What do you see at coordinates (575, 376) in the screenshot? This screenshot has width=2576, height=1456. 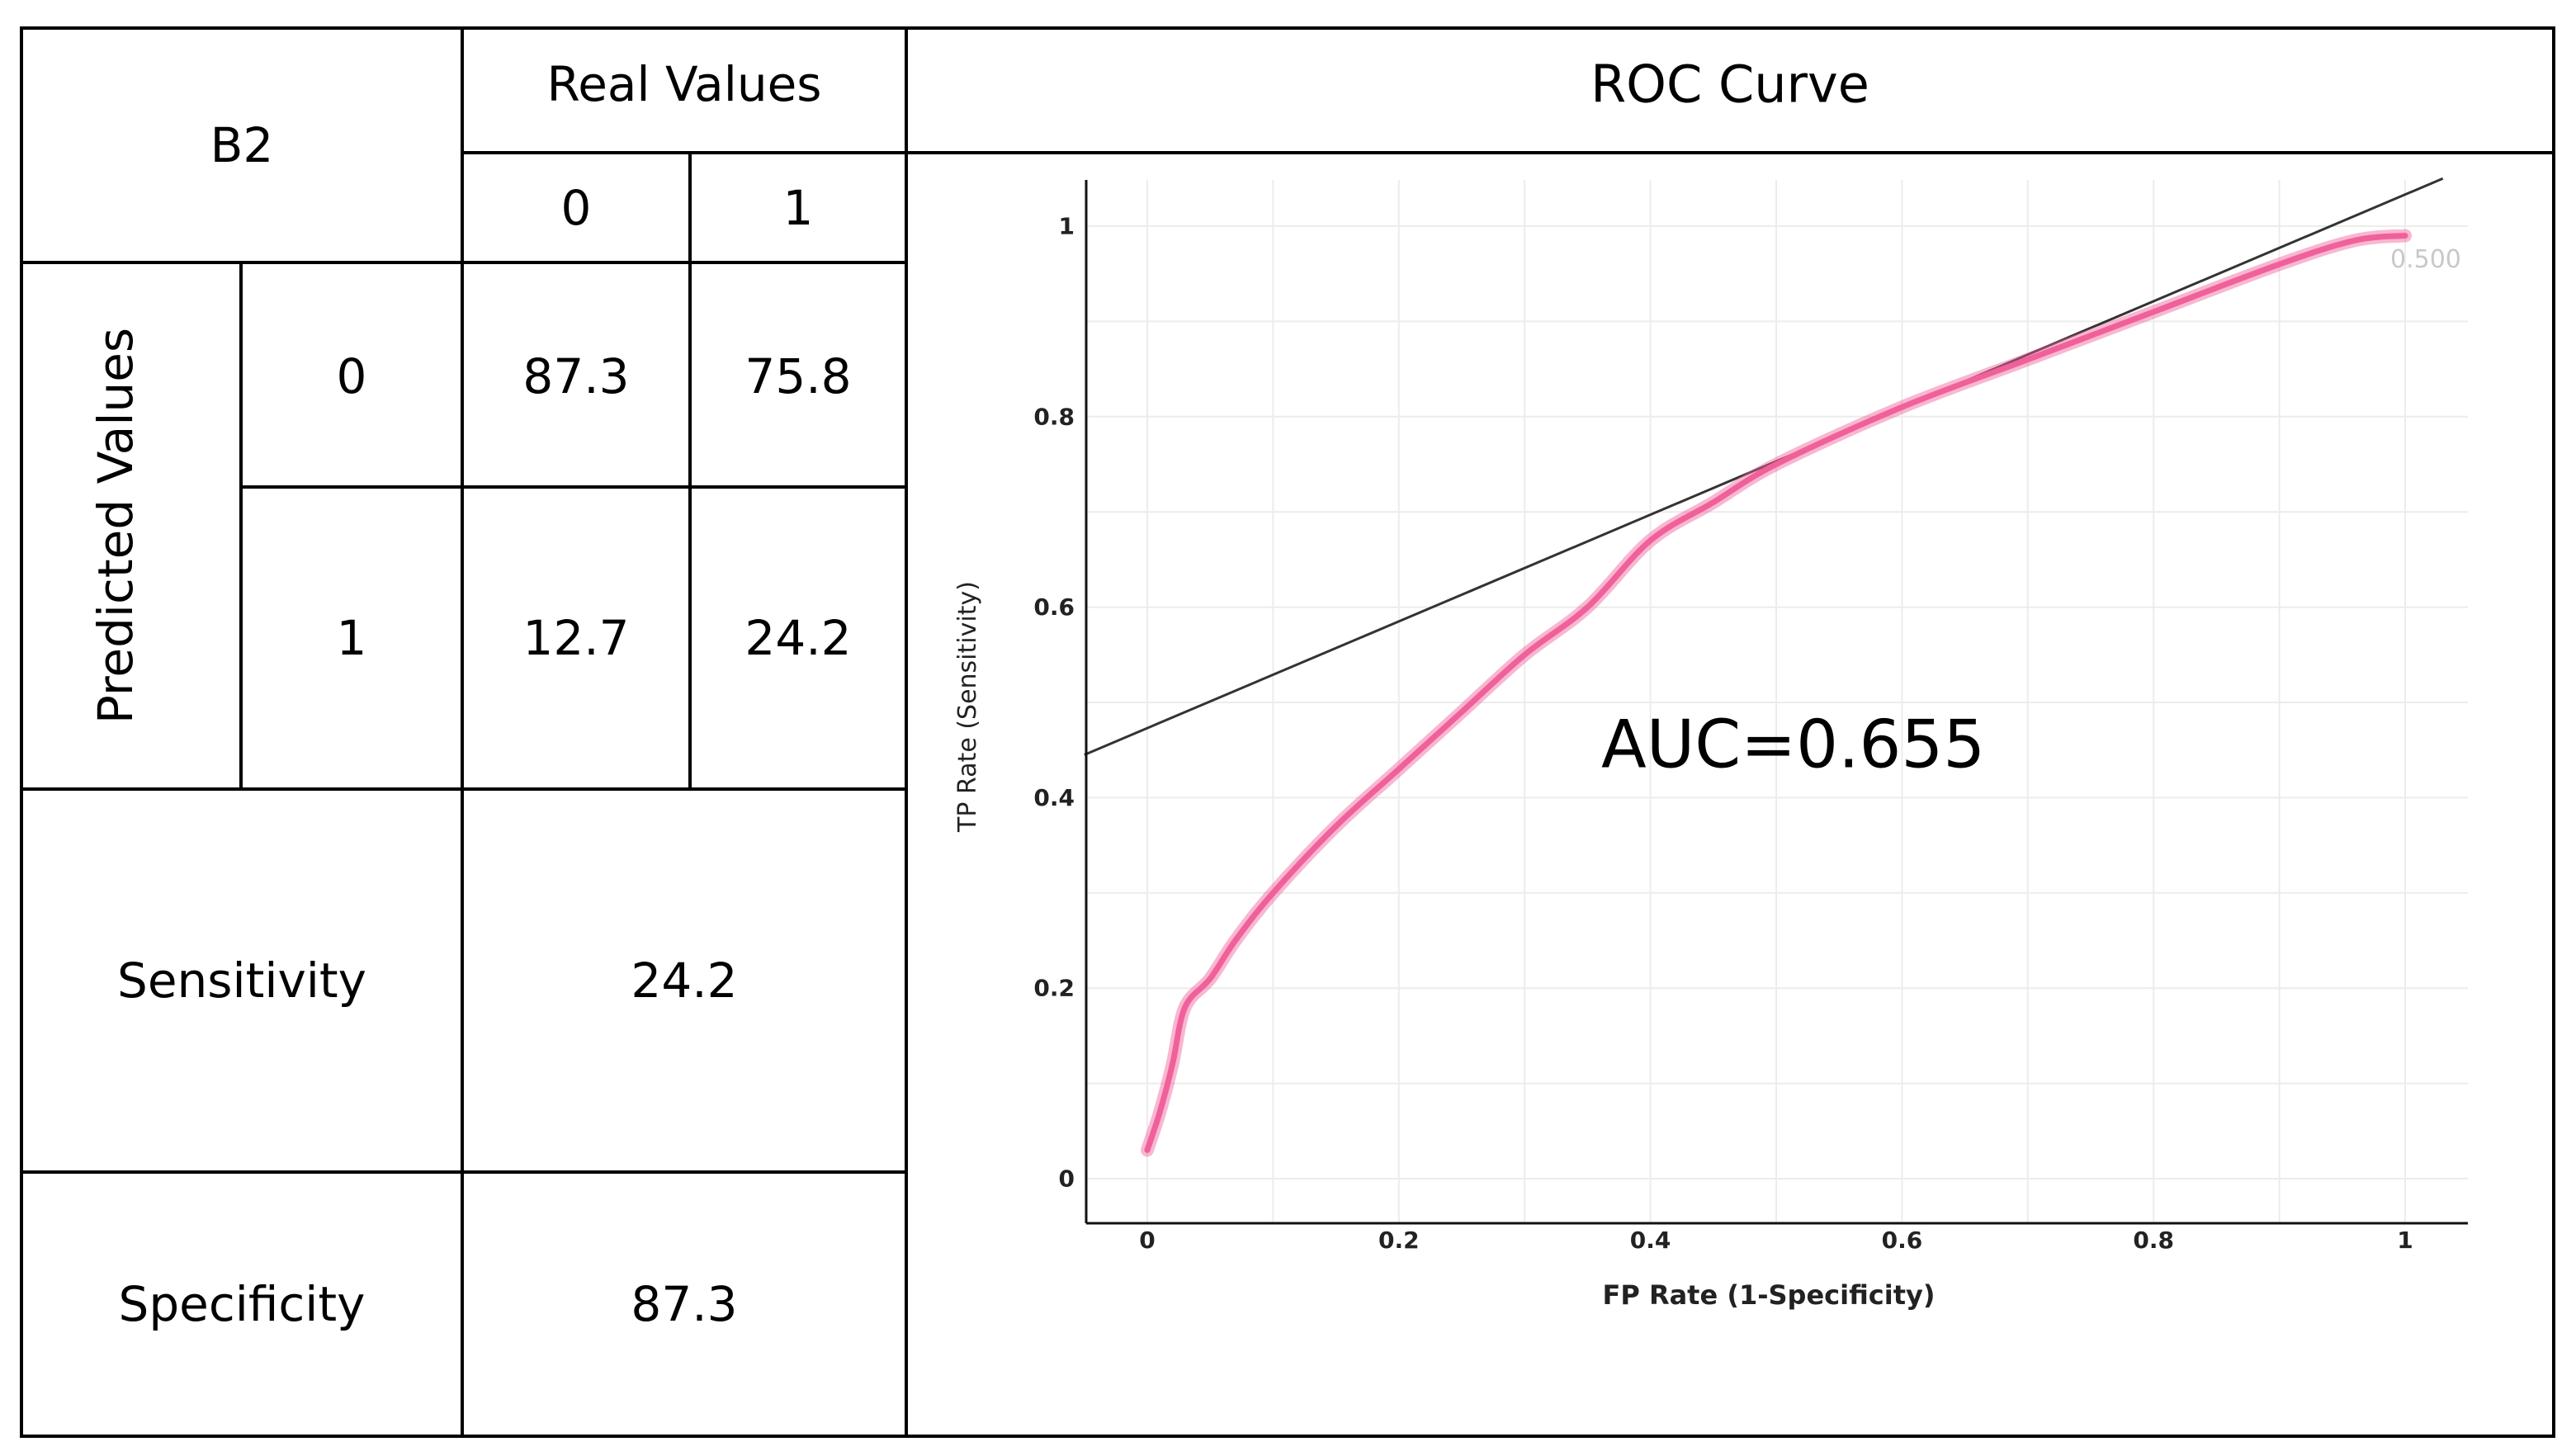 I see `cell-true-negative: 87.3` at bounding box center [575, 376].